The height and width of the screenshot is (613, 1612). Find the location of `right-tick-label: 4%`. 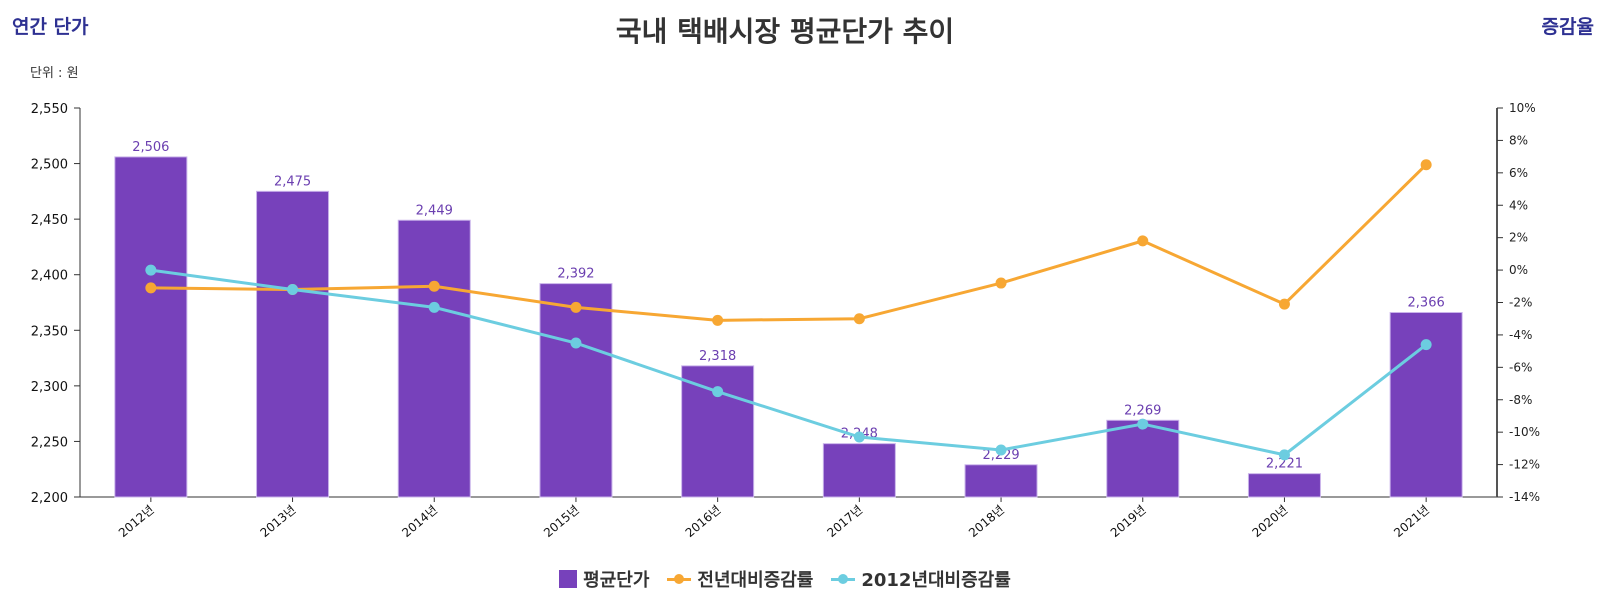

right-tick-label: 4% is located at coordinates (1518, 205).